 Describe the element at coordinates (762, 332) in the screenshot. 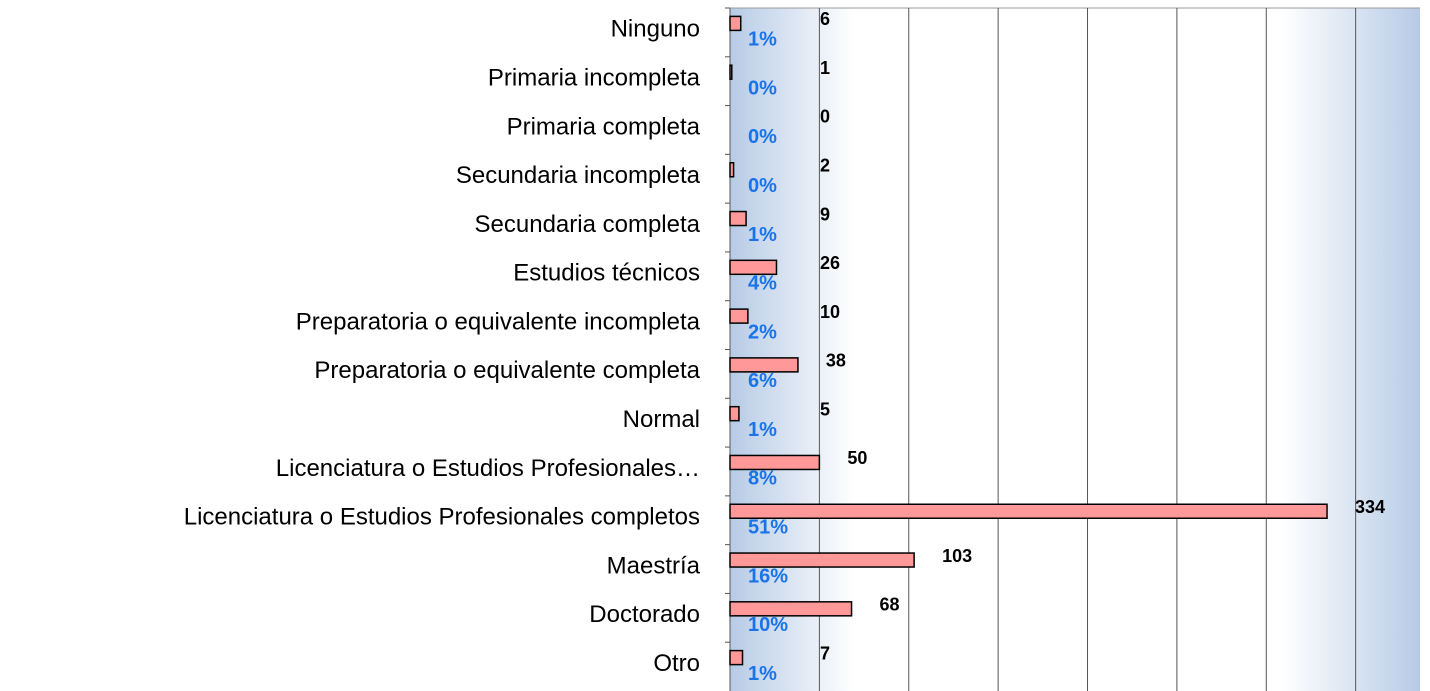

I see `percent-label: 2%` at that location.